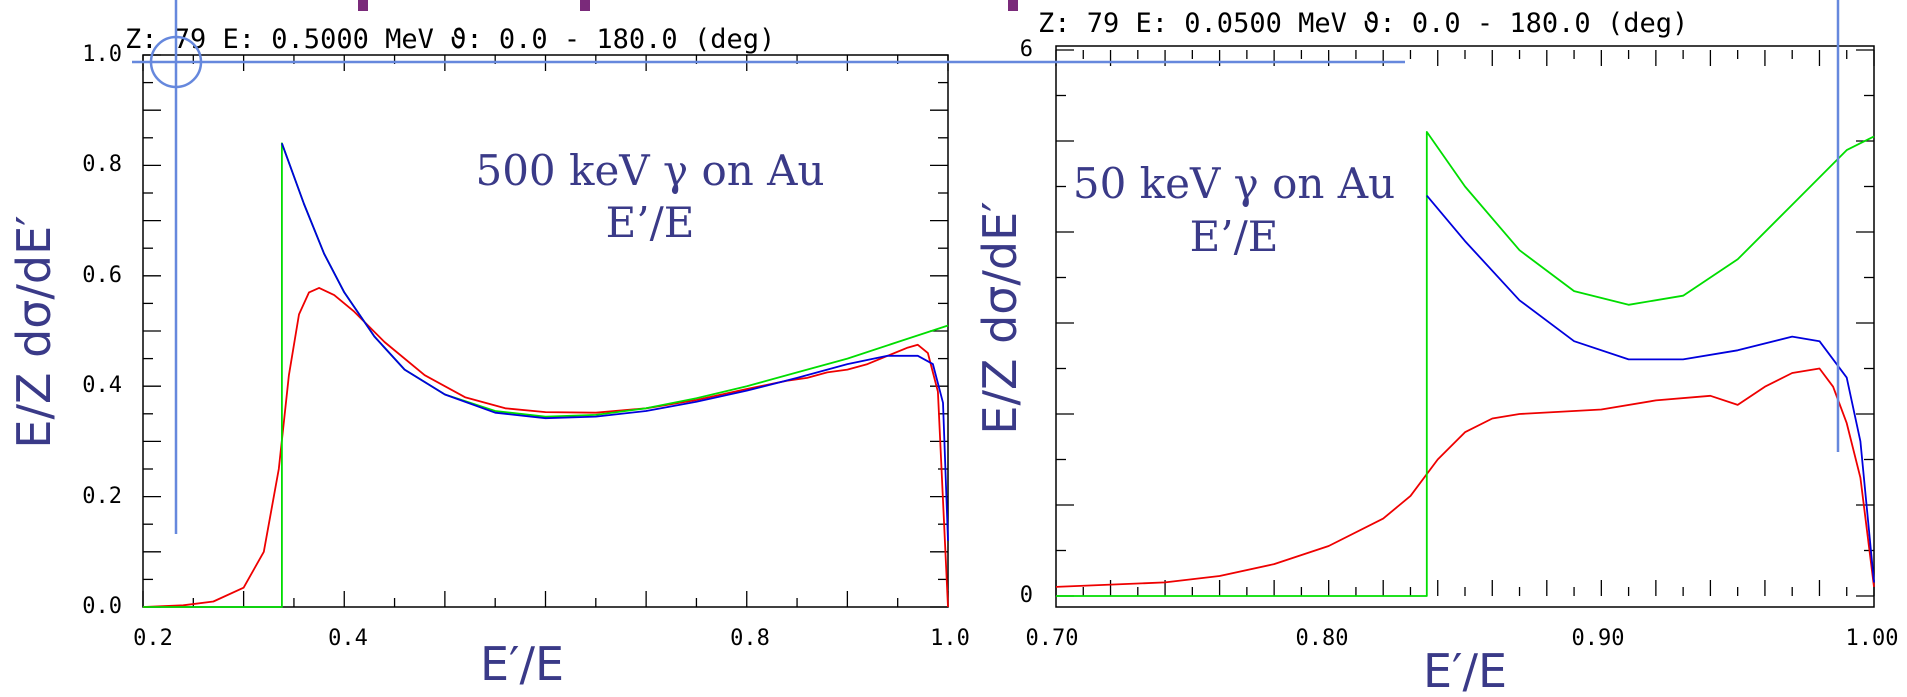 The width and height of the screenshot is (1907, 697). Describe the element at coordinates (1598, 638) in the screenshot. I see `right-x-tick-label: 0.90` at that location.